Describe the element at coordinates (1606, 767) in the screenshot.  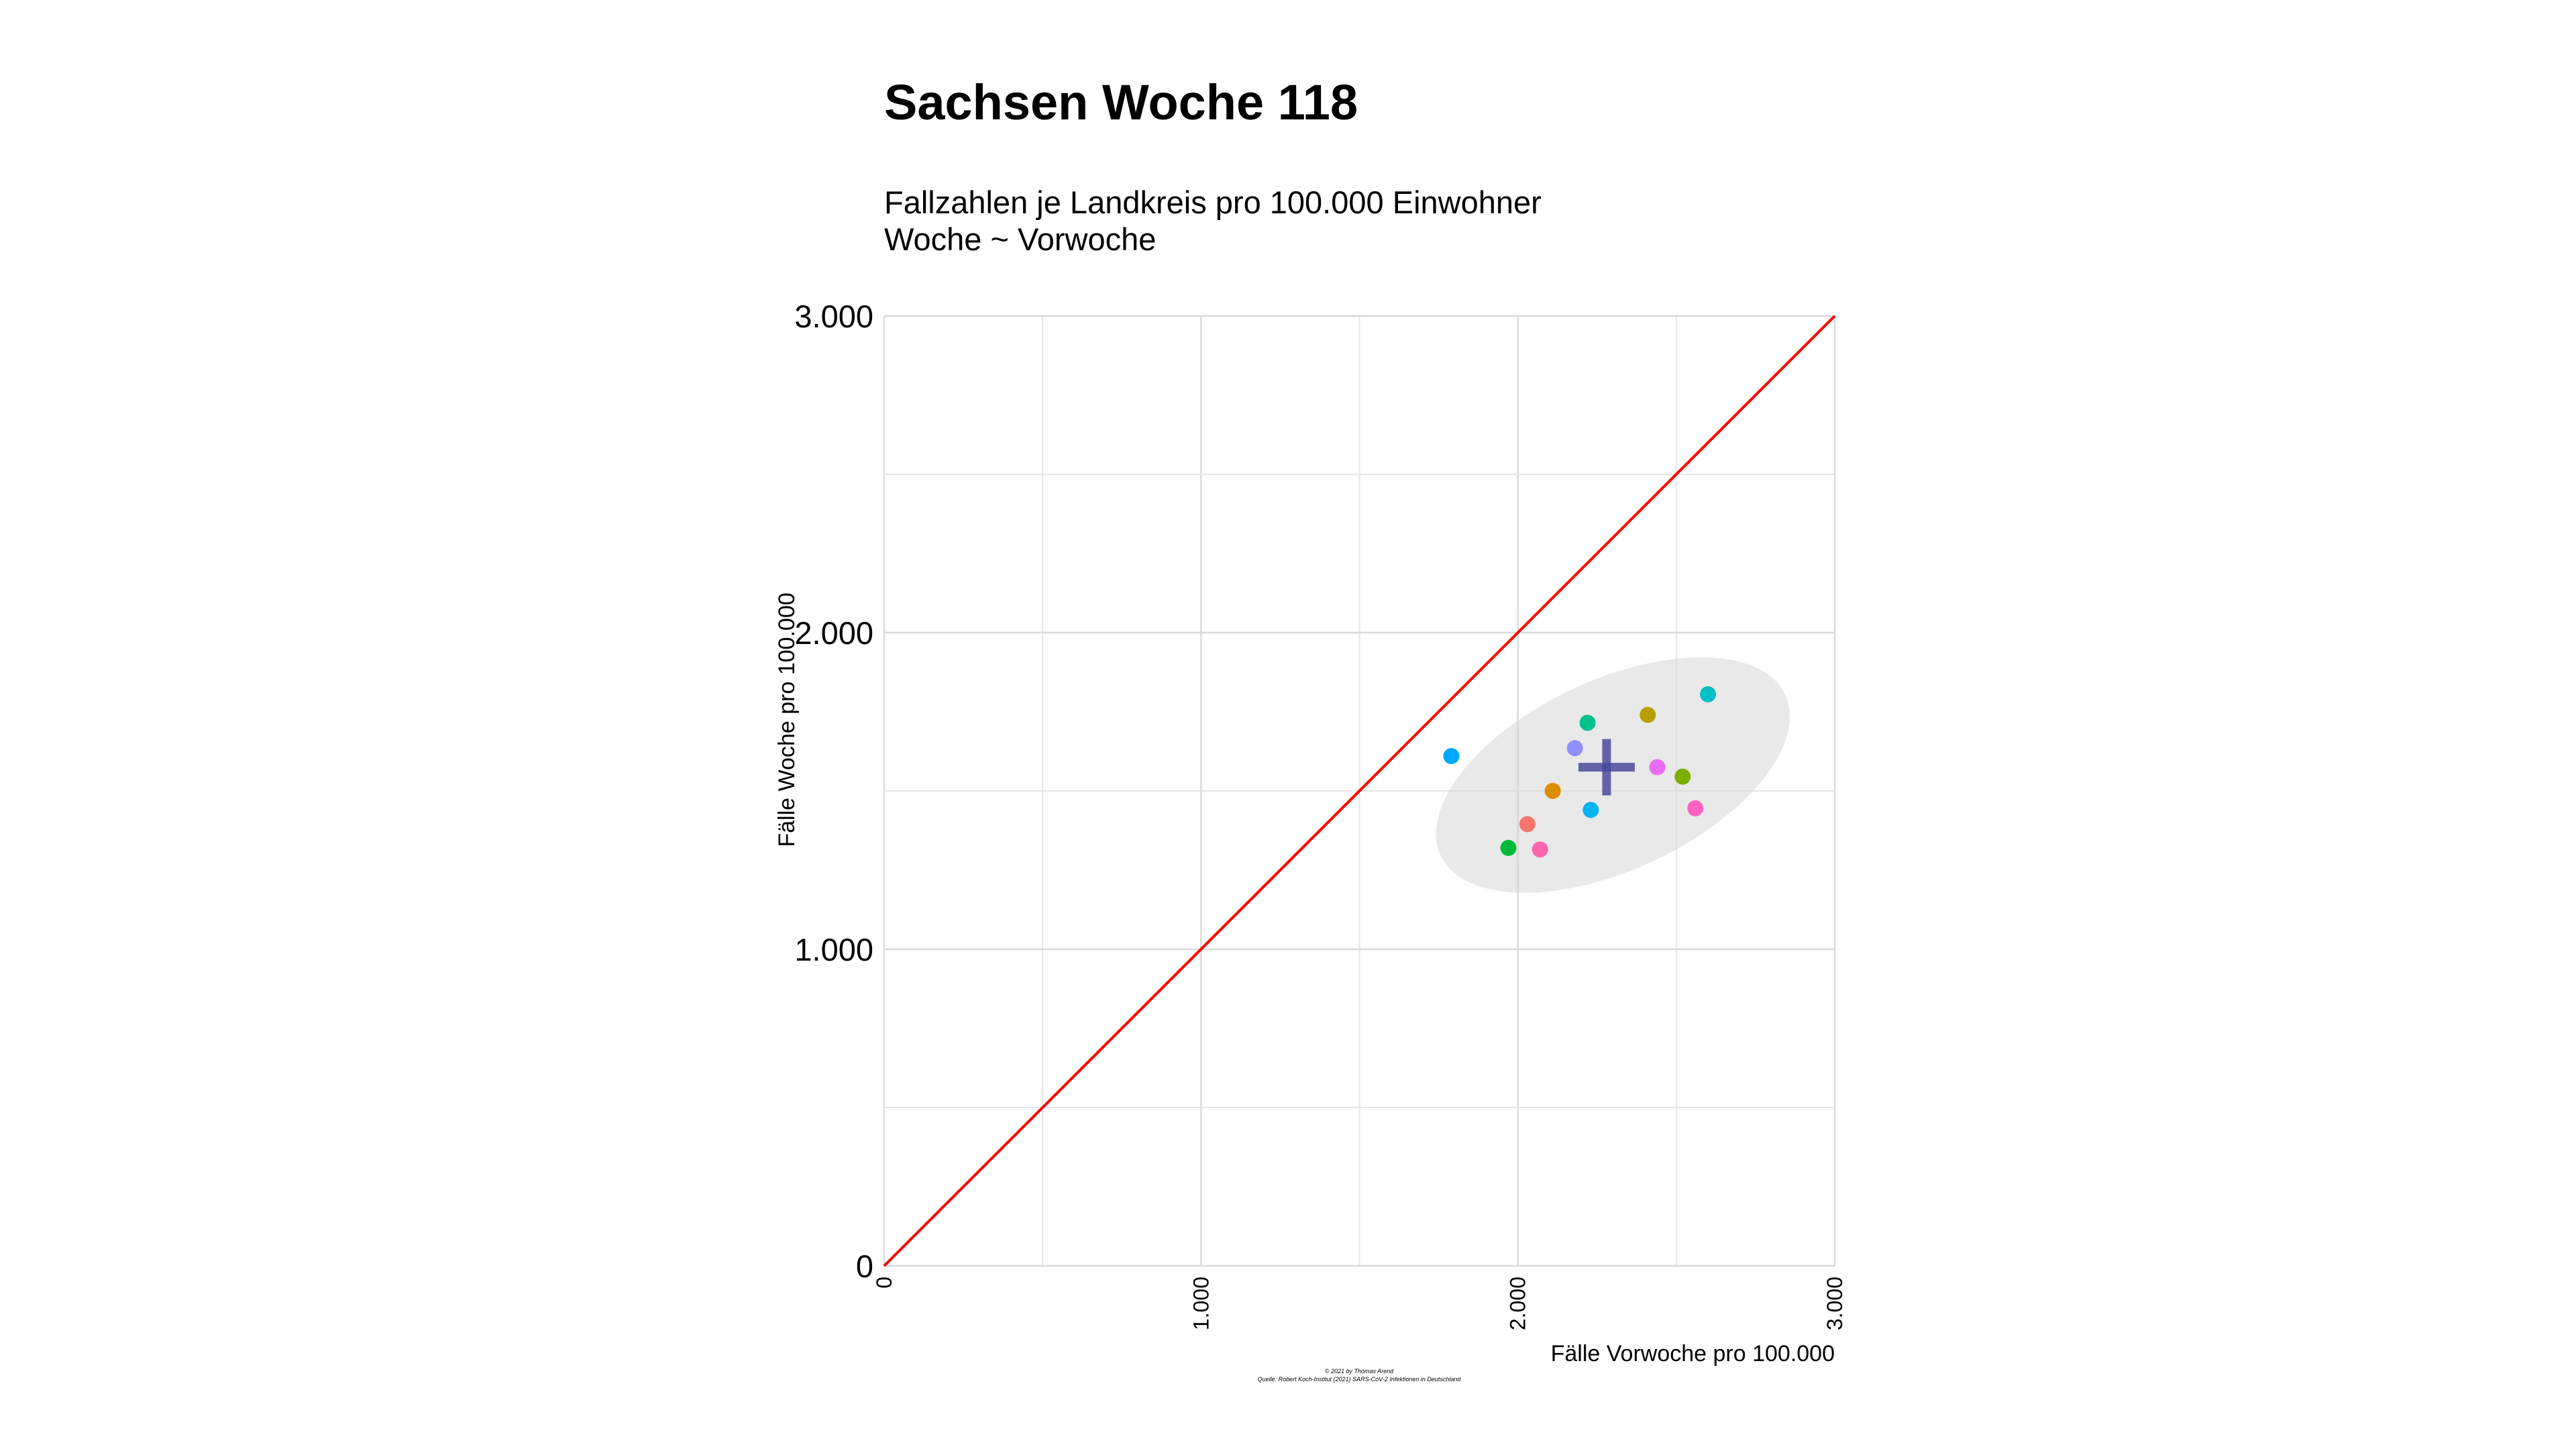
I see `mean-marker-layer` at that location.